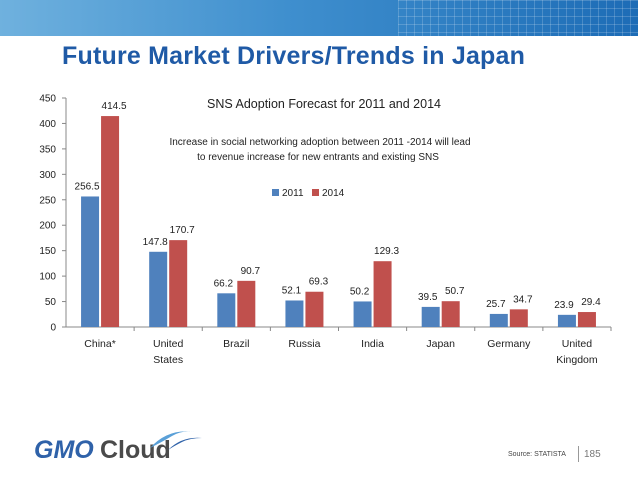  I want to click on y-tick-label: 0, so click(53, 328).